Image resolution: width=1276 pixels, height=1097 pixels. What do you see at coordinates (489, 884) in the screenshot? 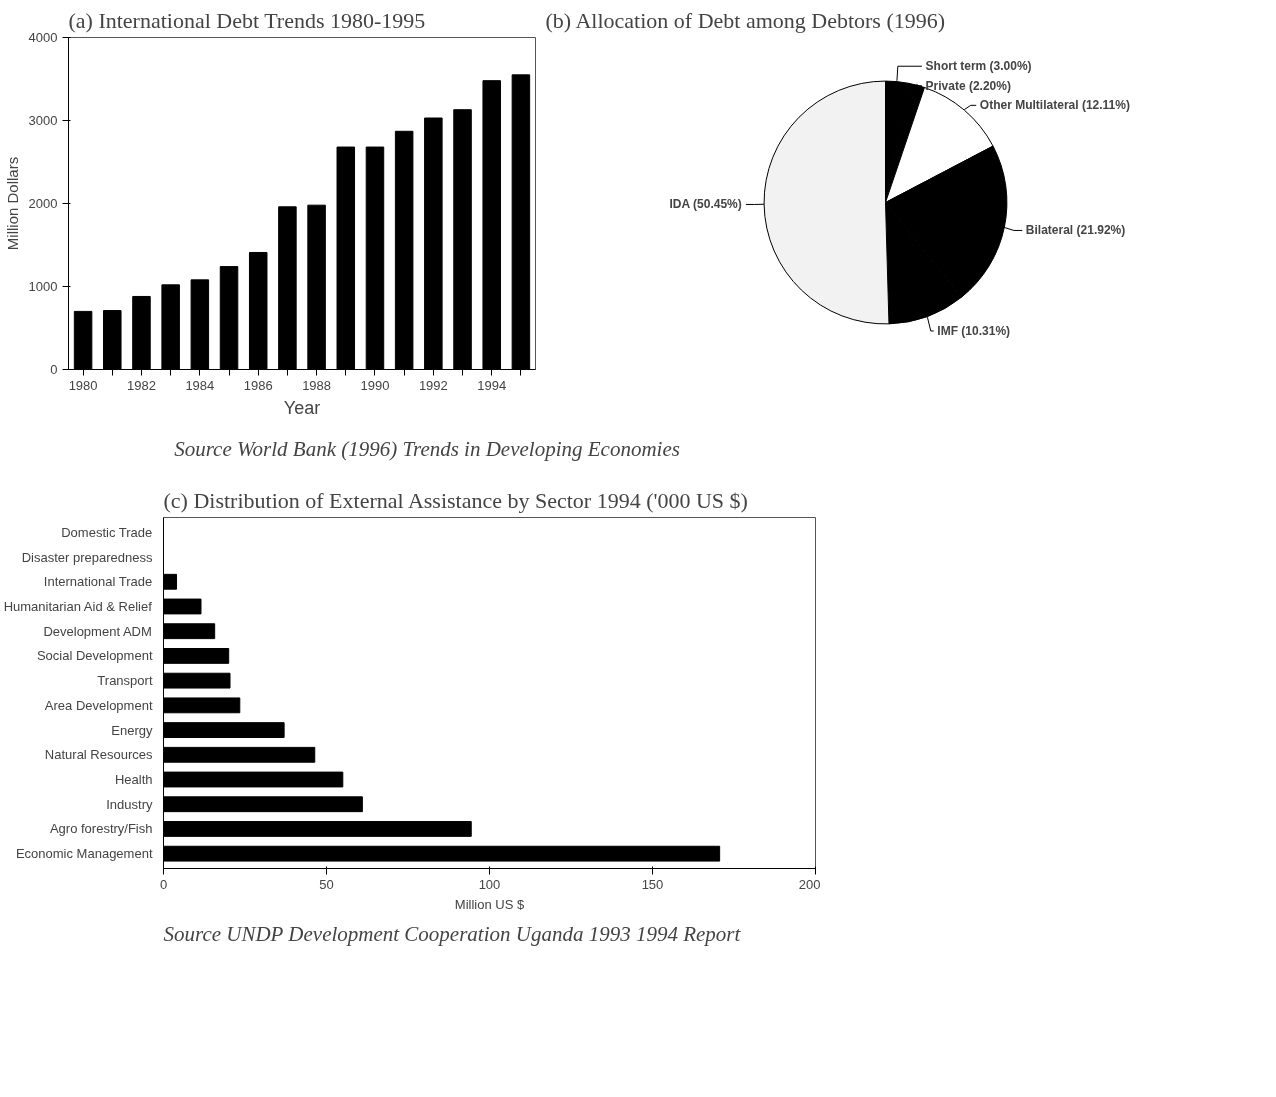
I see `x-tick-label: 100` at bounding box center [489, 884].